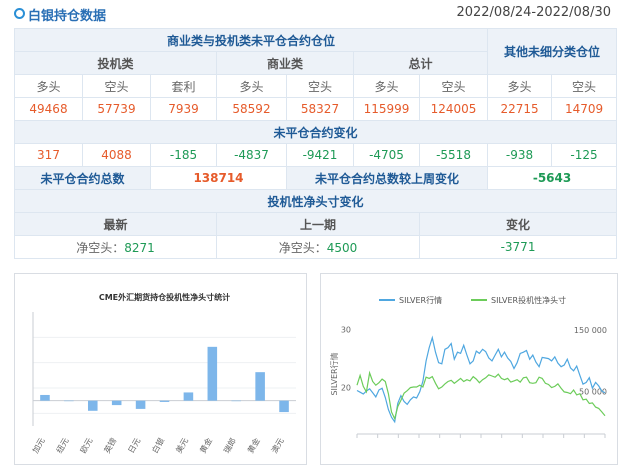  What do you see at coordinates (346, 388) in the screenshot?
I see `left-tick-label: 20` at bounding box center [346, 388].